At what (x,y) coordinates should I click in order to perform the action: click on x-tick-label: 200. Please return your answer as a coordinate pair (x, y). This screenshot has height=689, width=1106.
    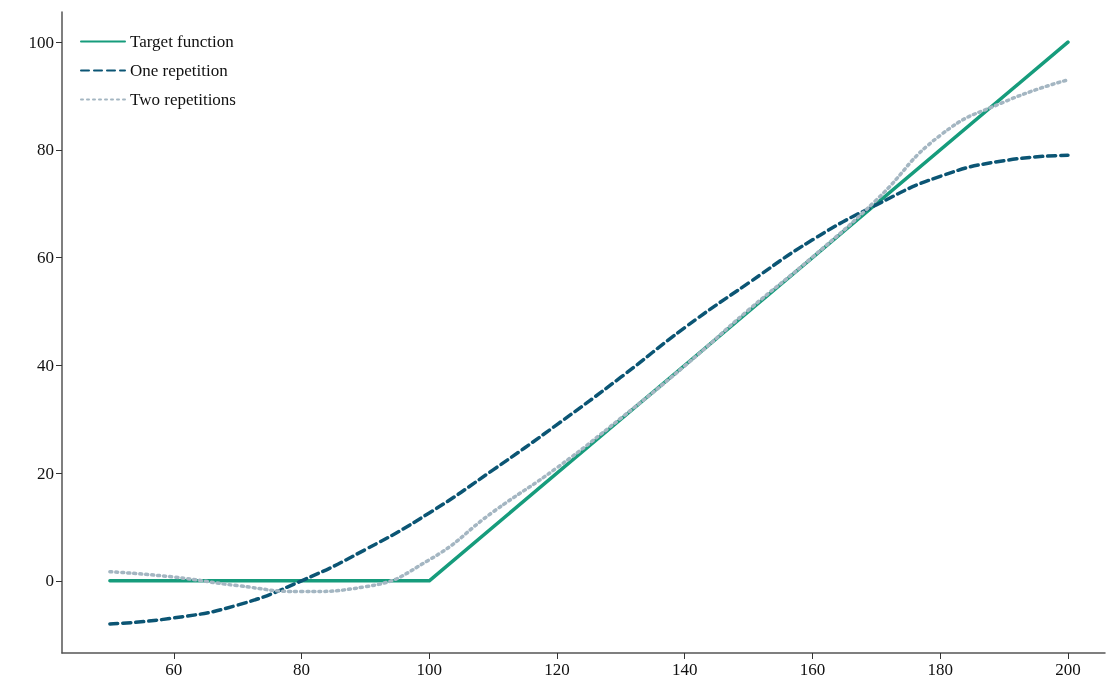
    Looking at the image, I should click on (1068, 669).